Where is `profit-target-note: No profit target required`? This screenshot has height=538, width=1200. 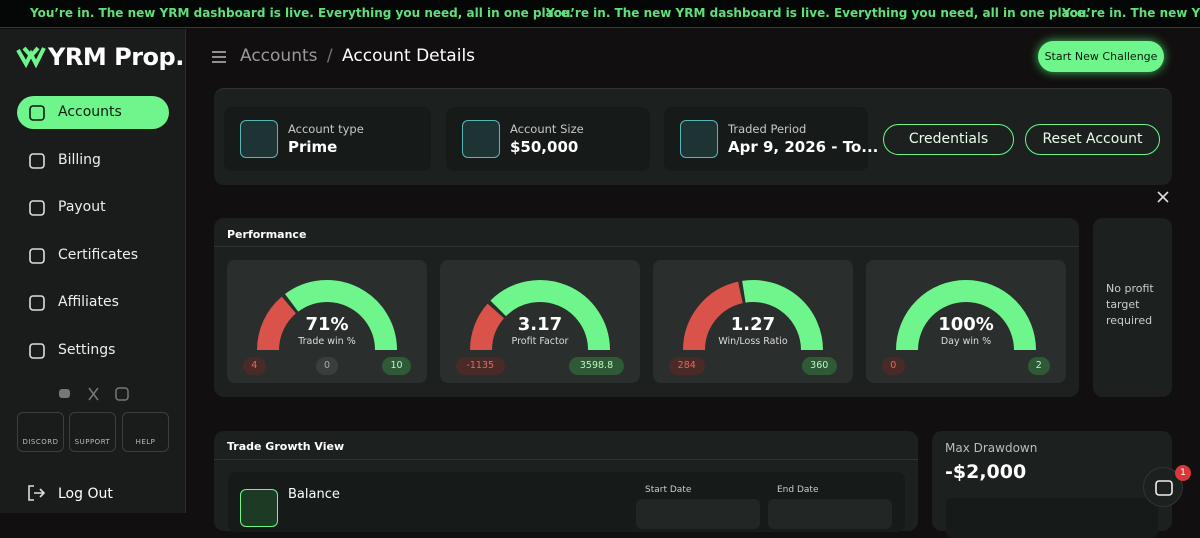 profit-target-note: No profit target required is located at coordinates (1130, 304).